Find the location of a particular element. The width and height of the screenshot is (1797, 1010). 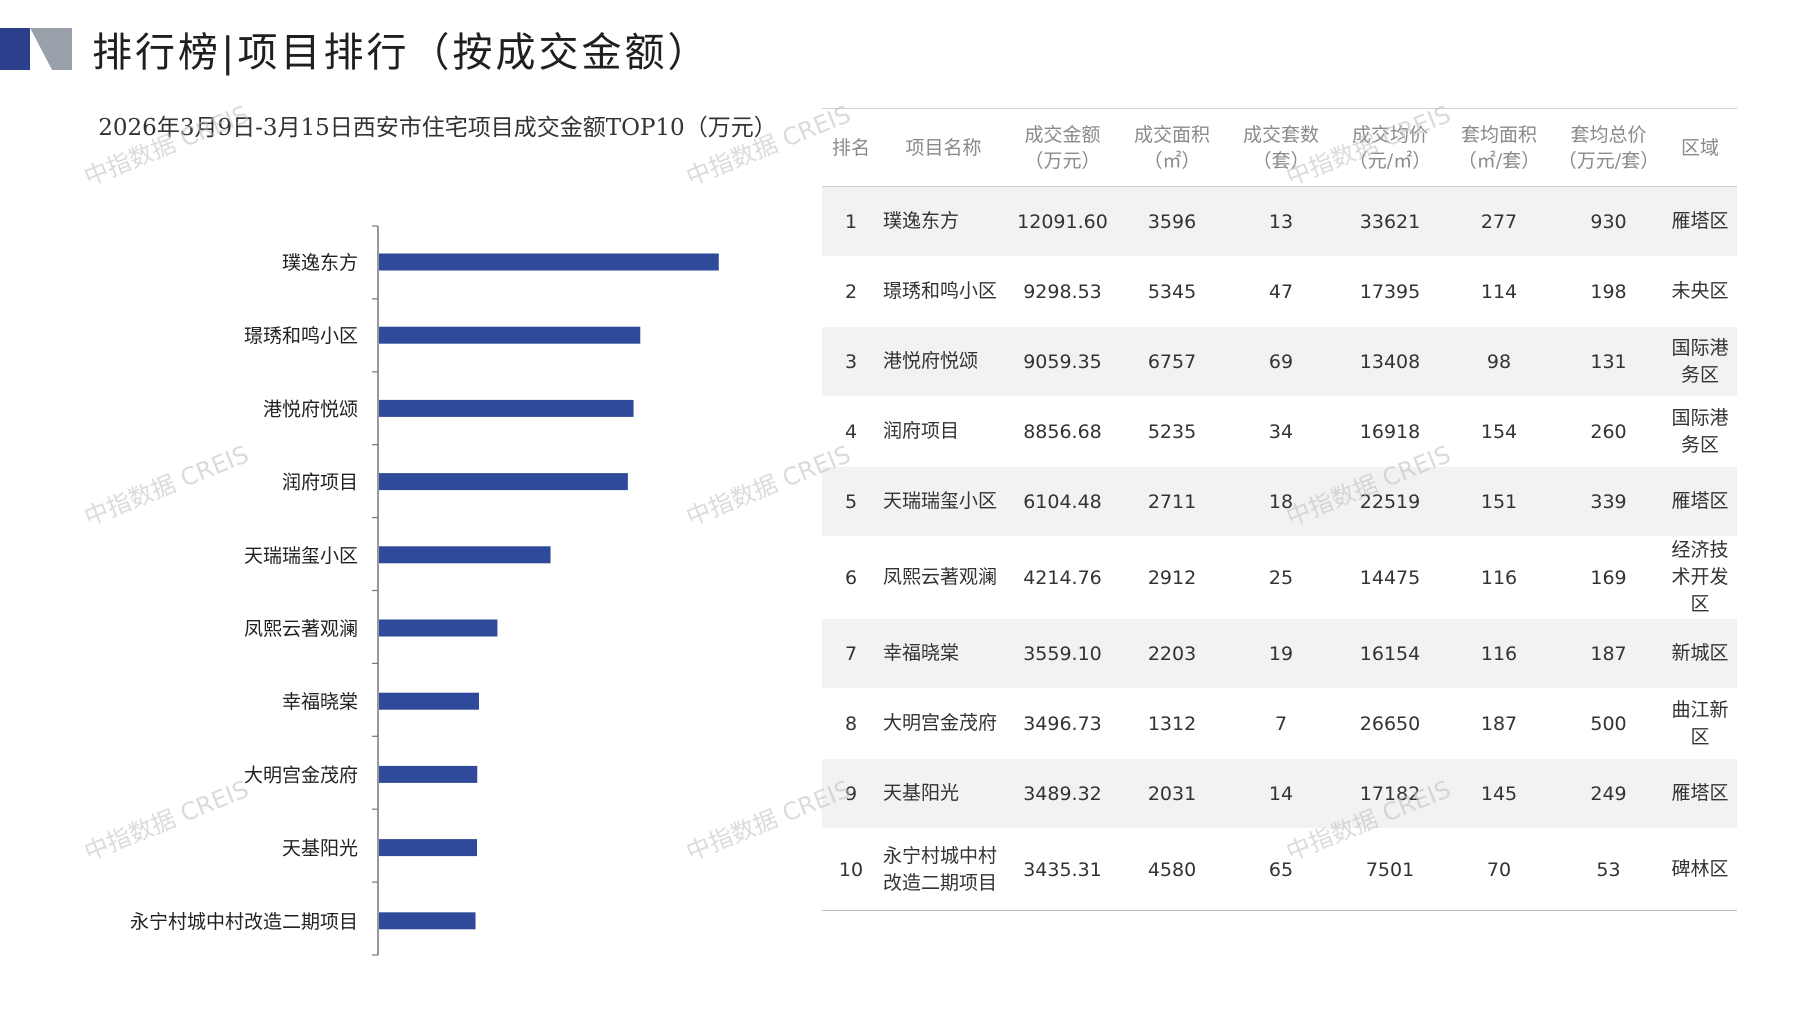

header-price: 成交均价 （元/㎡） is located at coordinates (1390, 147).